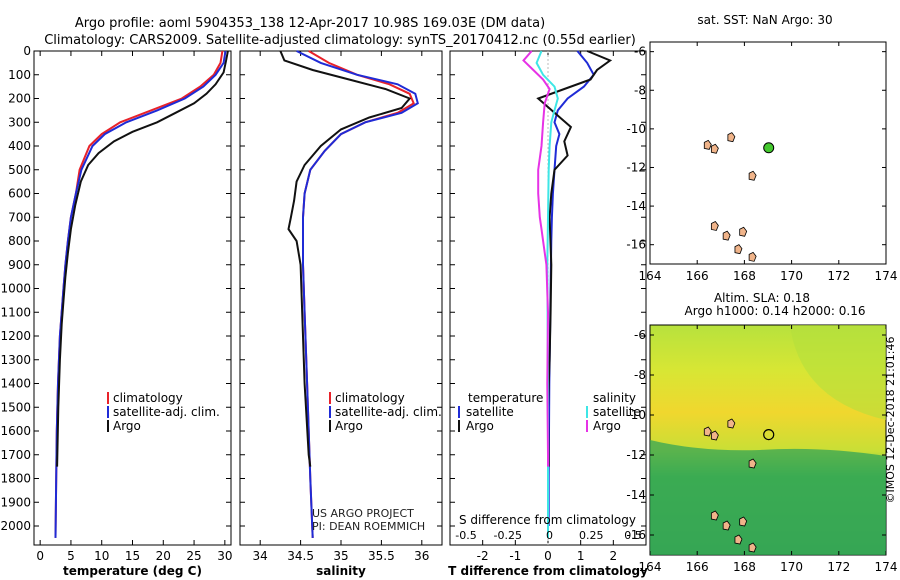  I want to click on salinity-x-axis-label: salinity, so click(341, 571).